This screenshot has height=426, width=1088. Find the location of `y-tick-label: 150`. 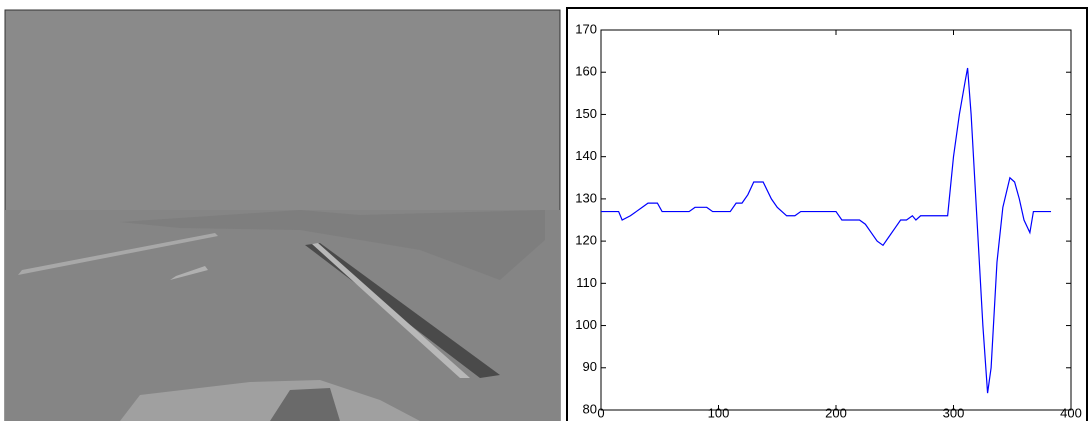

y-tick-label: 150 is located at coordinates (586, 113).